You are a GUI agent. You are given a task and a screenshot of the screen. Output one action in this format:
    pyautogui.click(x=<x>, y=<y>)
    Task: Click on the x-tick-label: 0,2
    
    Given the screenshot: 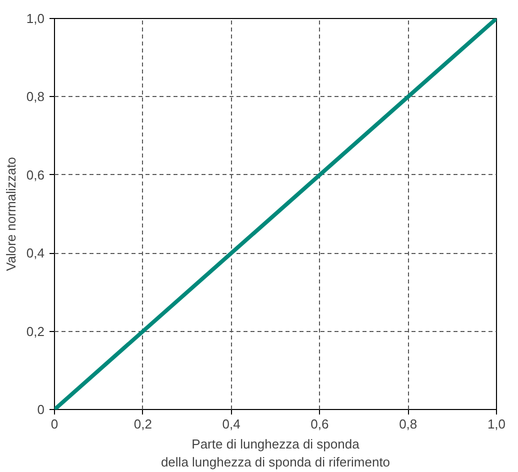 What is the action you would take?
    pyautogui.click(x=143, y=424)
    